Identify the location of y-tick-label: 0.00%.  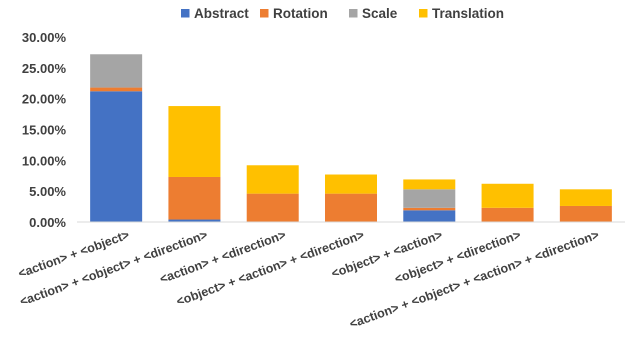
(47, 222).